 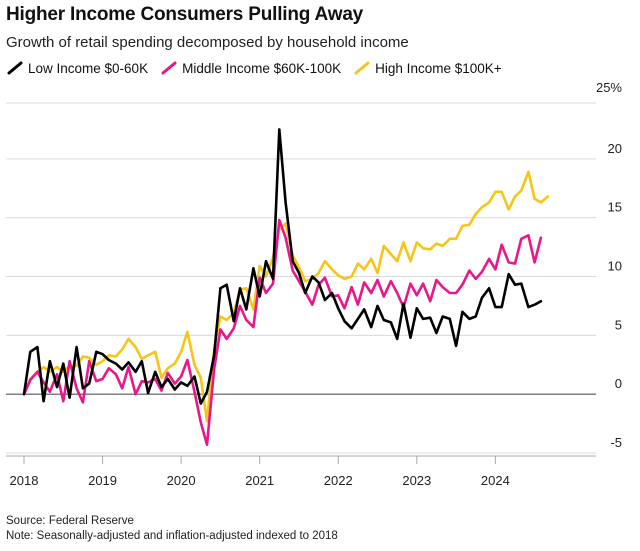 What do you see at coordinates (262, 68) in the screenshot?
I see `legend-label-middle: Middle Income $60K-100K` at bounding box center [262, 68].